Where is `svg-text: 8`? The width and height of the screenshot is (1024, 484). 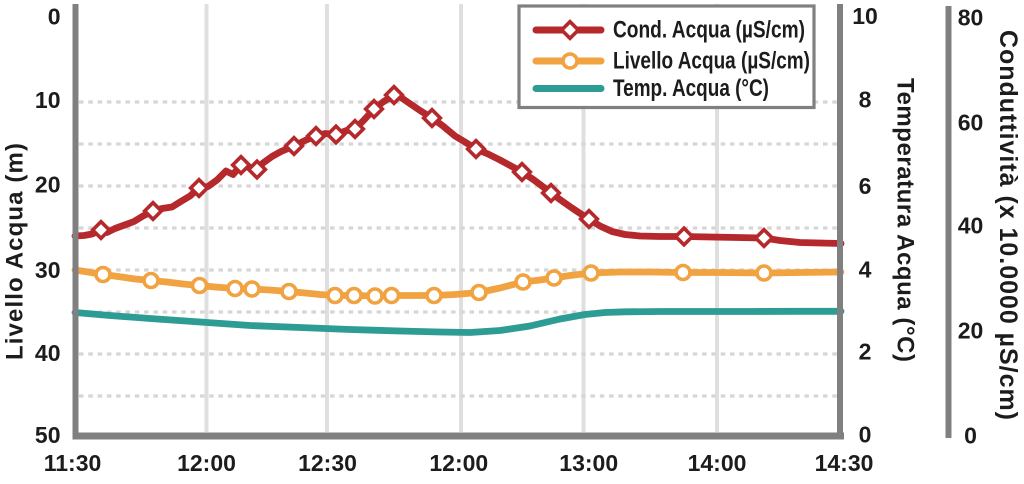 svg-text: 8 is located at coordinates (865, 100).